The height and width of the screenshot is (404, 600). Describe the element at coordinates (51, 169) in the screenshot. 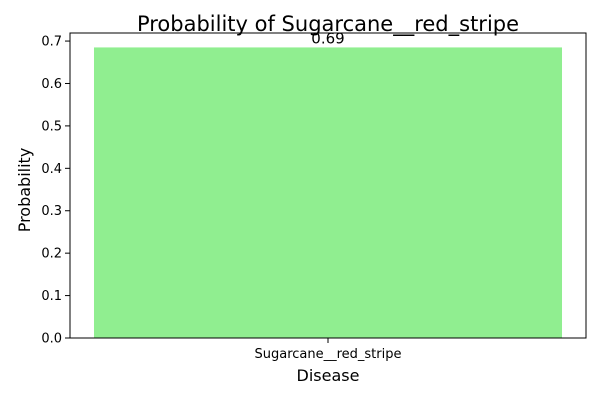

I see `y-tick-label-4: 0.4` at that location.